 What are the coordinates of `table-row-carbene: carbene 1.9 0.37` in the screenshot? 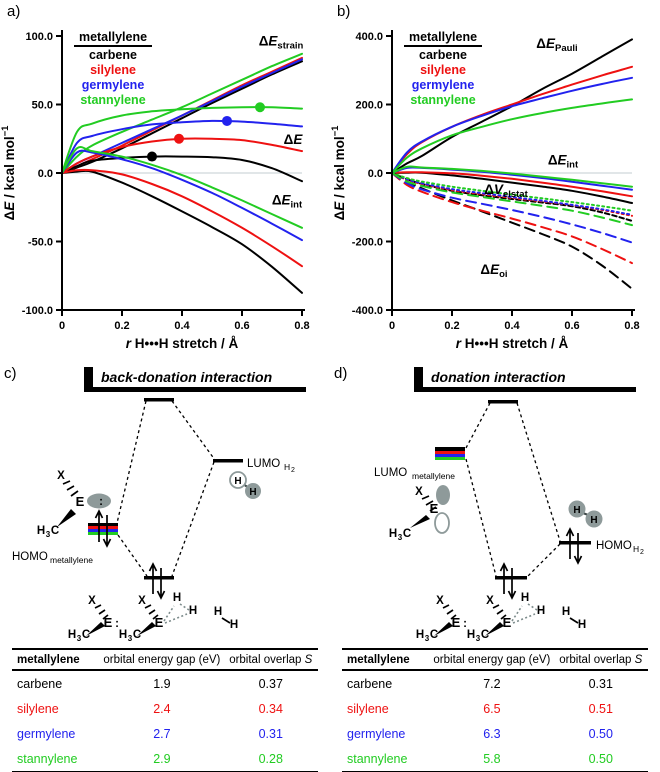 It's located at (165, 683).